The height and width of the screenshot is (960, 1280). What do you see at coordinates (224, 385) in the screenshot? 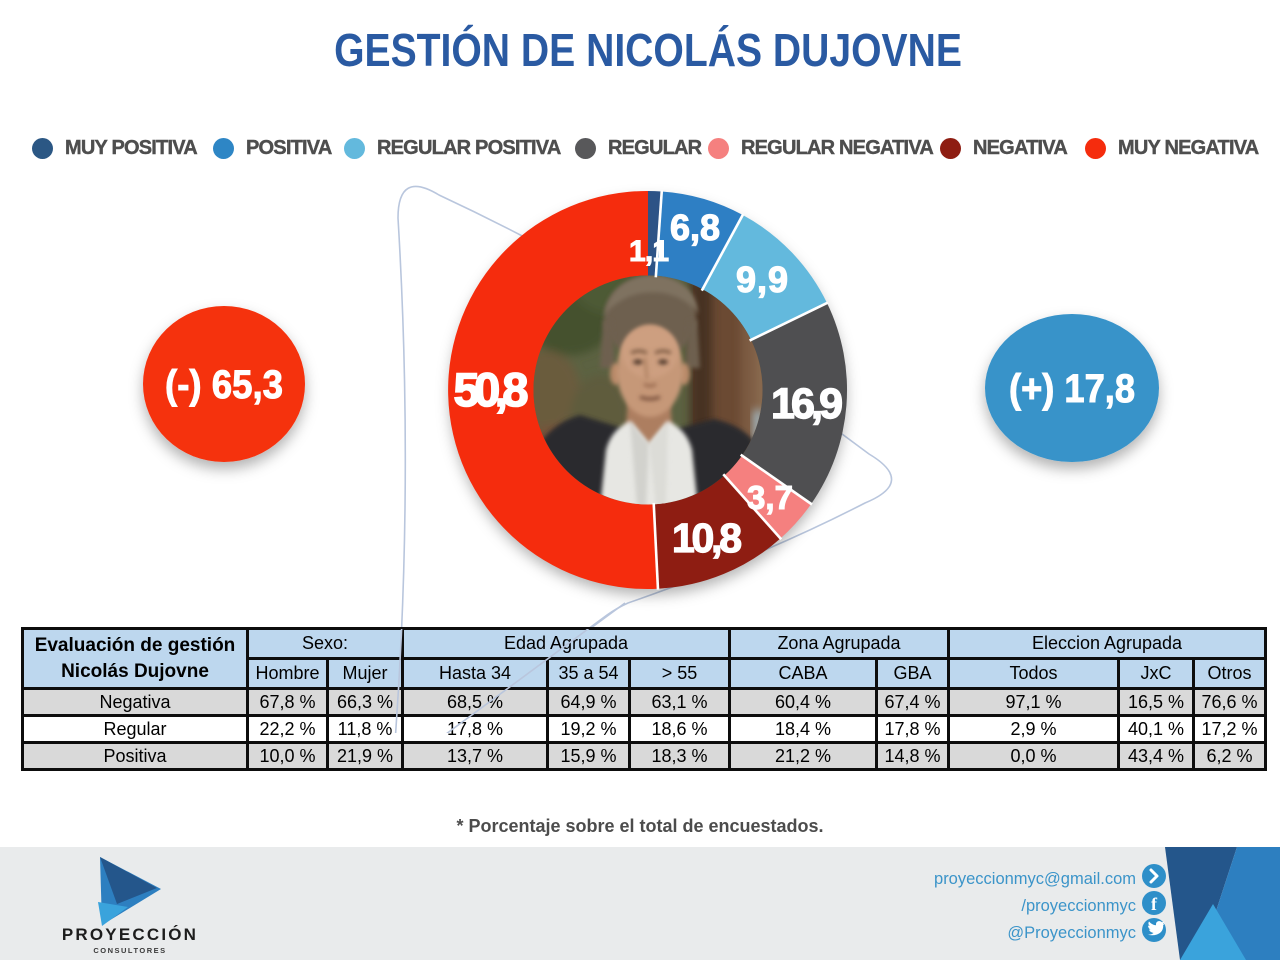
I see `svg-text: (-) 65,3` at bounding box center [224, 385].